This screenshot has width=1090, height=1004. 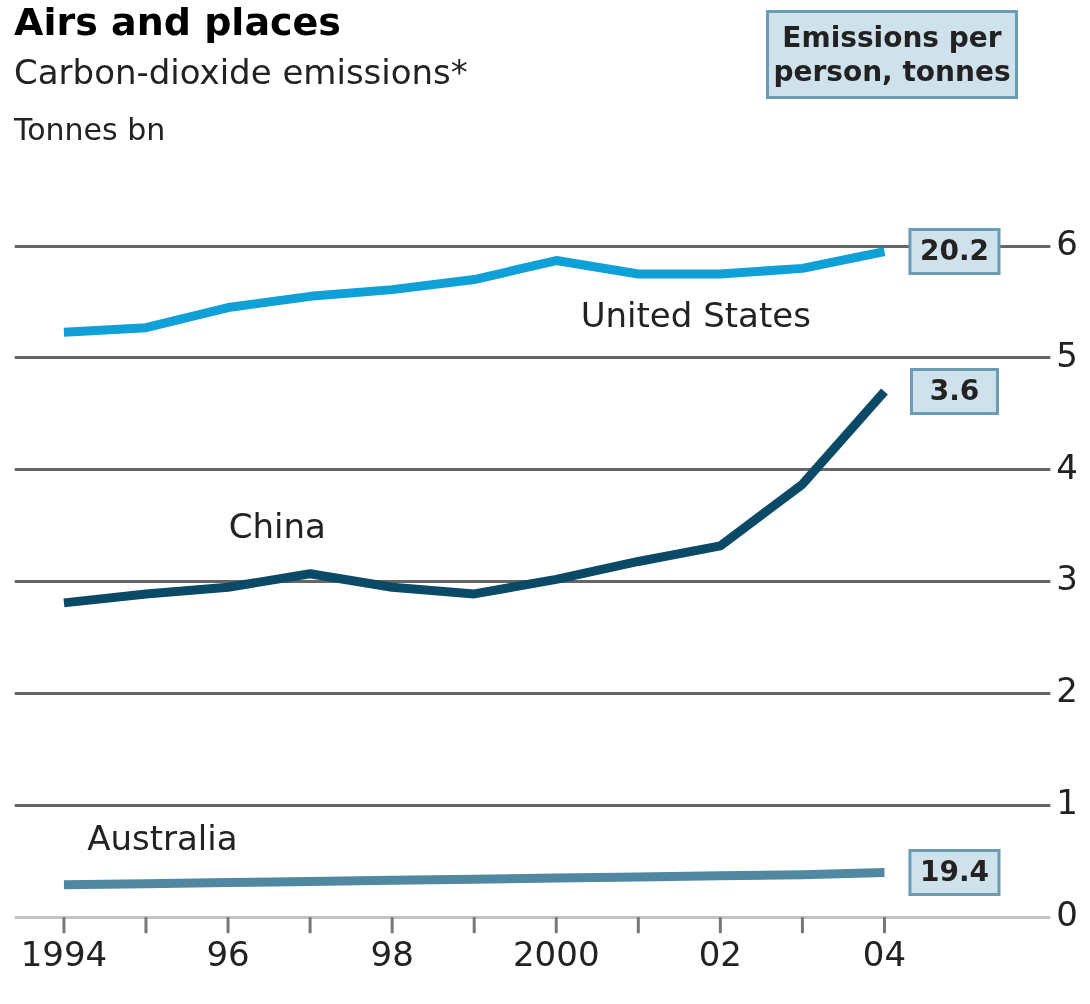 What do you see at coordinates (177, 22) in the screenshot?
I see `chart-title: Airs and places` at bounding box center [177, 22].